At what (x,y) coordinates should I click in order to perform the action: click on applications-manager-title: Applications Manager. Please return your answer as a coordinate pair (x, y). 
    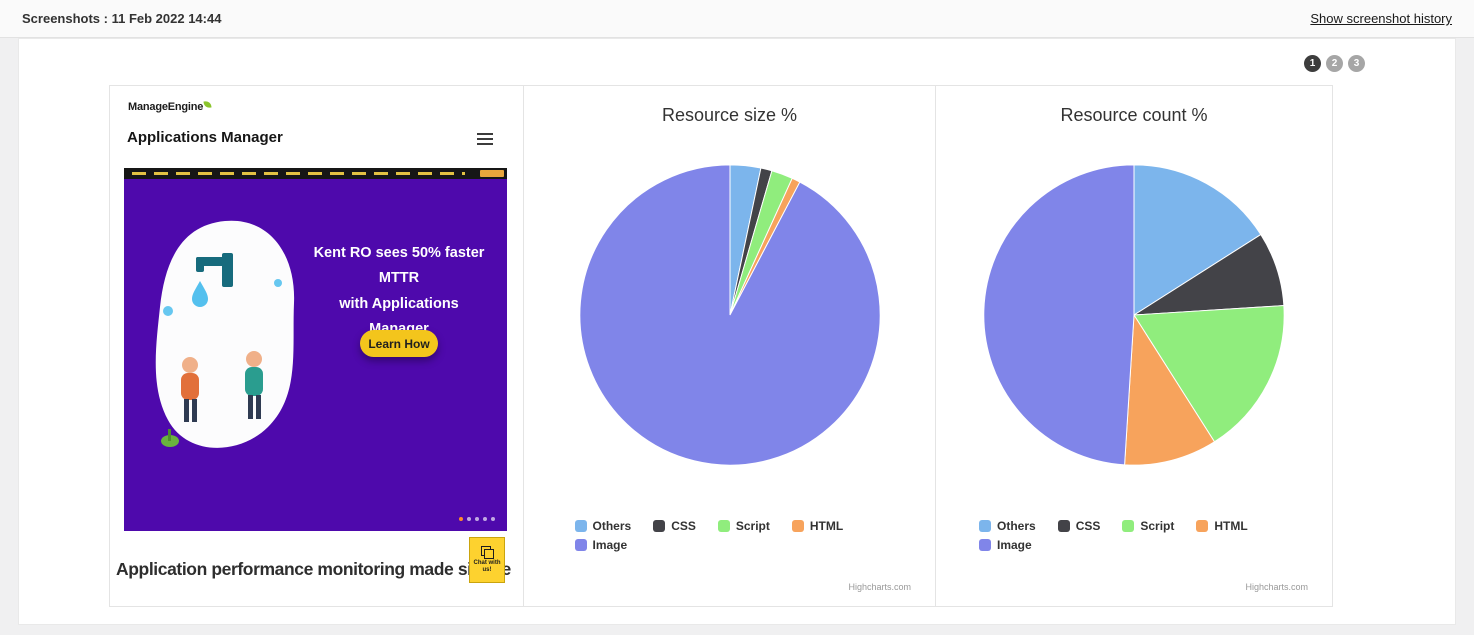
    Looking at the image, I should click on (205, 137).